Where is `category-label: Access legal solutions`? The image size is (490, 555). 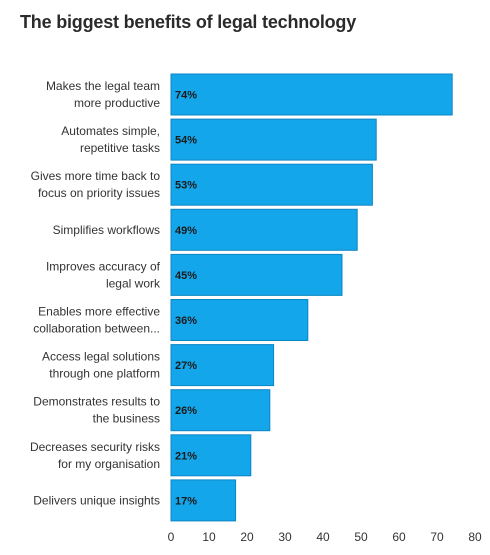
category-label: Access legal solutions is located at coordinates (101, 357).